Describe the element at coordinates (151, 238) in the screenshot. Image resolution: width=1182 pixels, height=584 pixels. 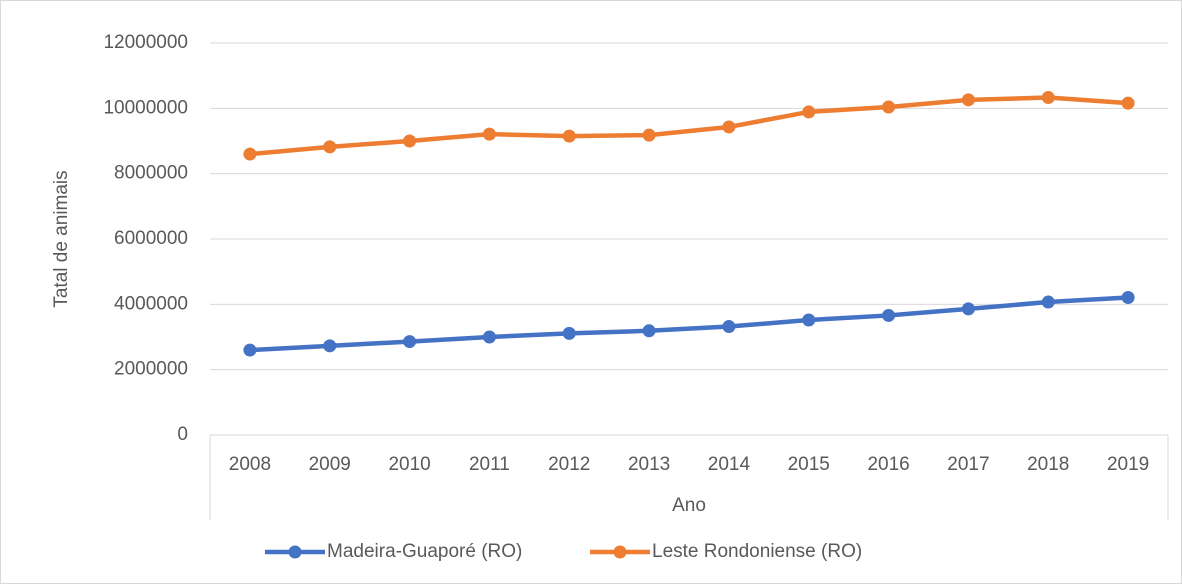
I see `y-tick-label: 6000000` at that location.